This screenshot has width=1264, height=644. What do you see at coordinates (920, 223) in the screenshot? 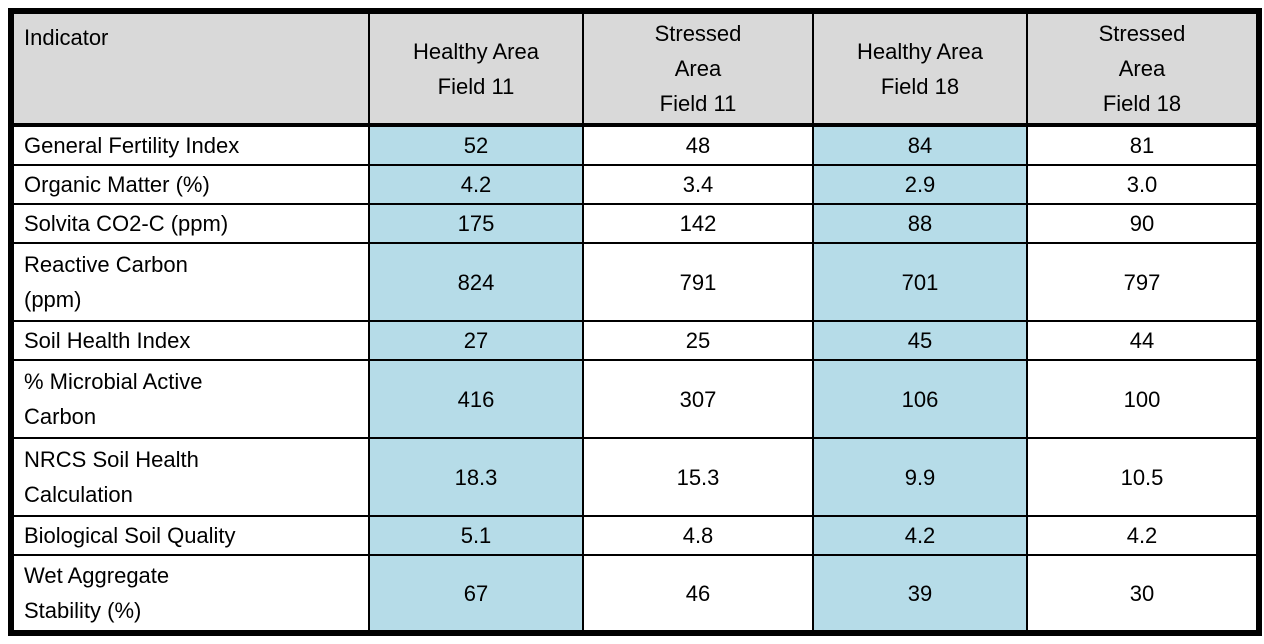
I see `value-cell: 88` at bounding box center [920, 223].